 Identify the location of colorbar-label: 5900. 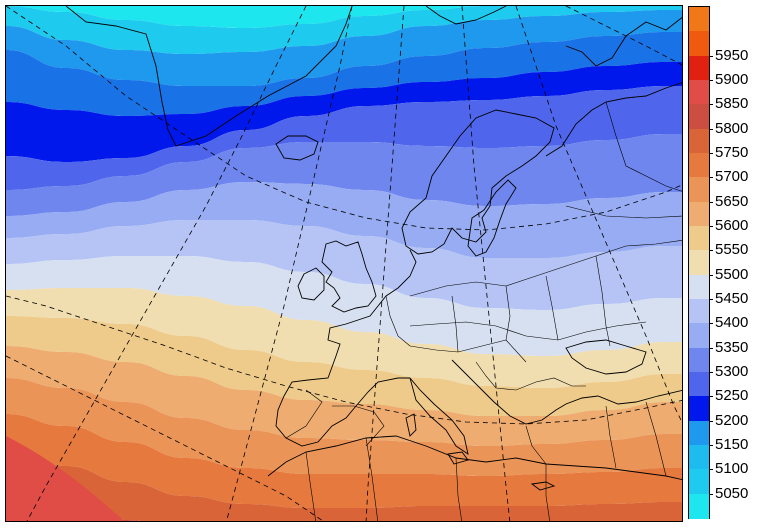
(732, 79).